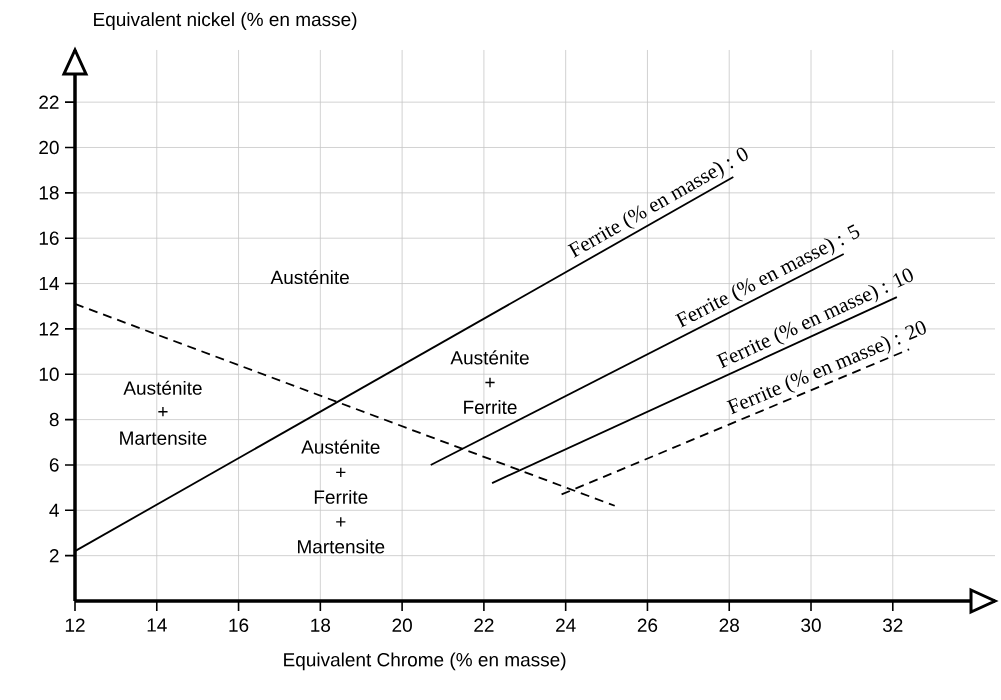 Image resolution: width=1001 pixels, height=700 pixels. I want to click on y-tick-label: 12, so click(49, 329).